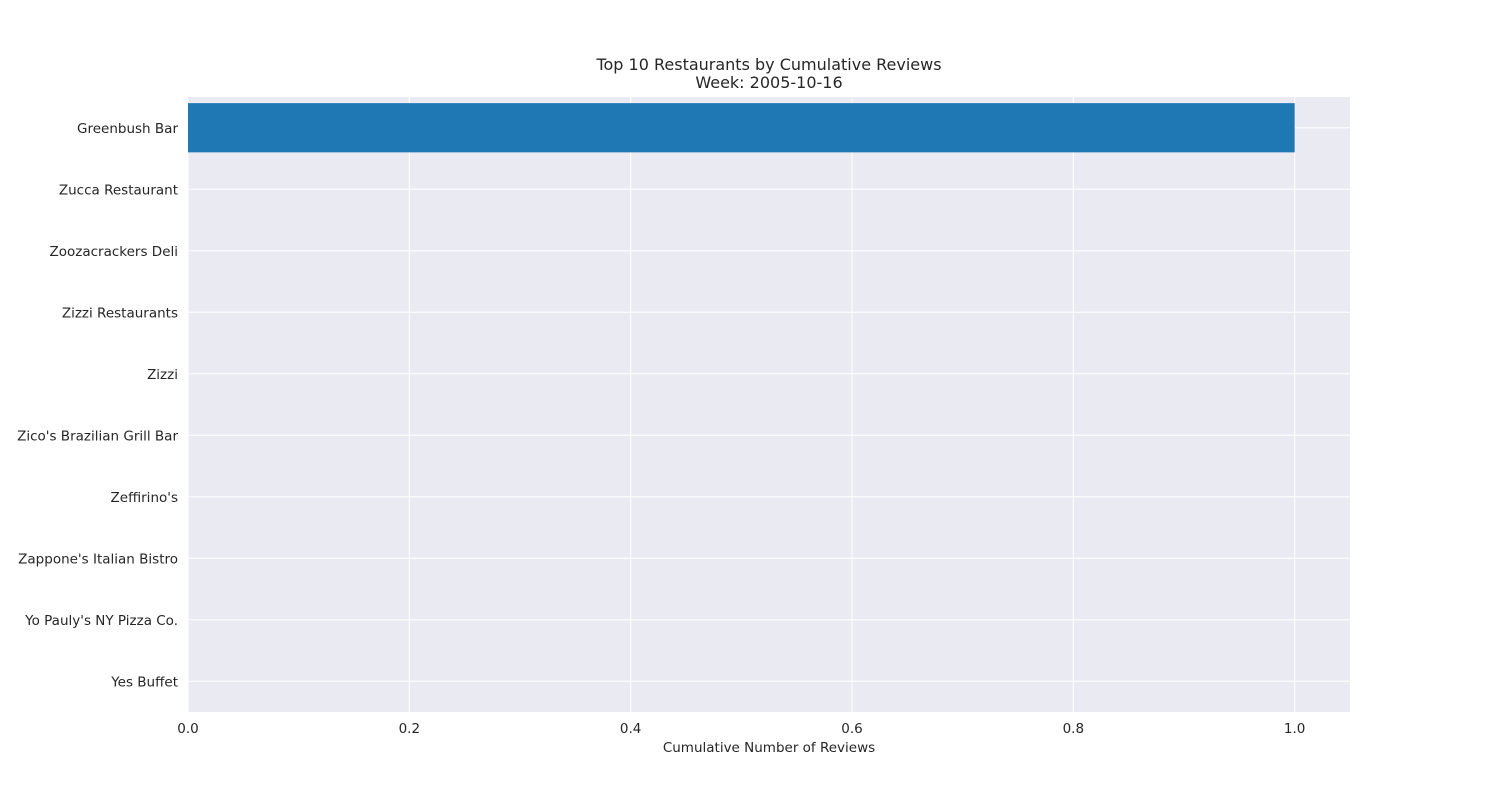 This screenshot has height=800, width=1500. What do you see at coordinates (98, 559) in the screenshot?
I see `y-tick-label: Zappone's Italian Bistro` at bounding box center [98, 559].